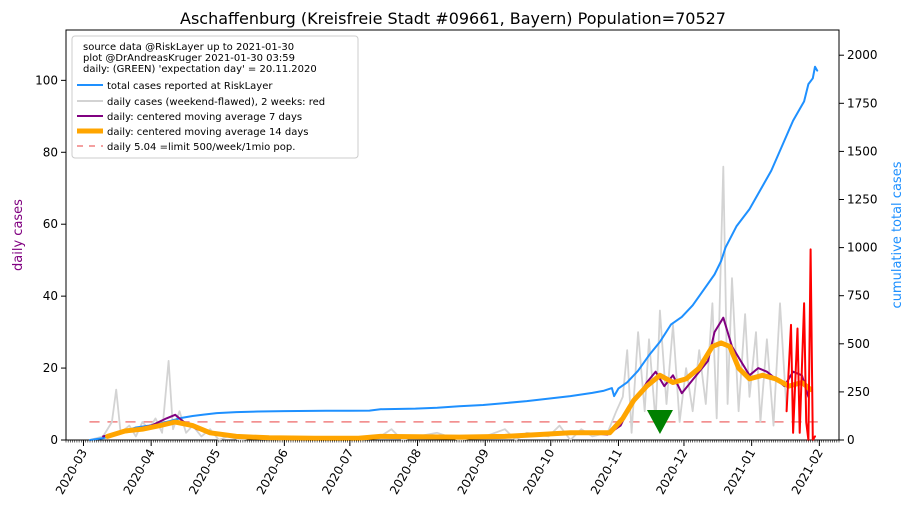 Image resolution: width=915 pixels, height=516 pixels. Describe the element at coordinates (538, 472) in the screenshot. I see `x-tick-label: 2020-10` at that location.